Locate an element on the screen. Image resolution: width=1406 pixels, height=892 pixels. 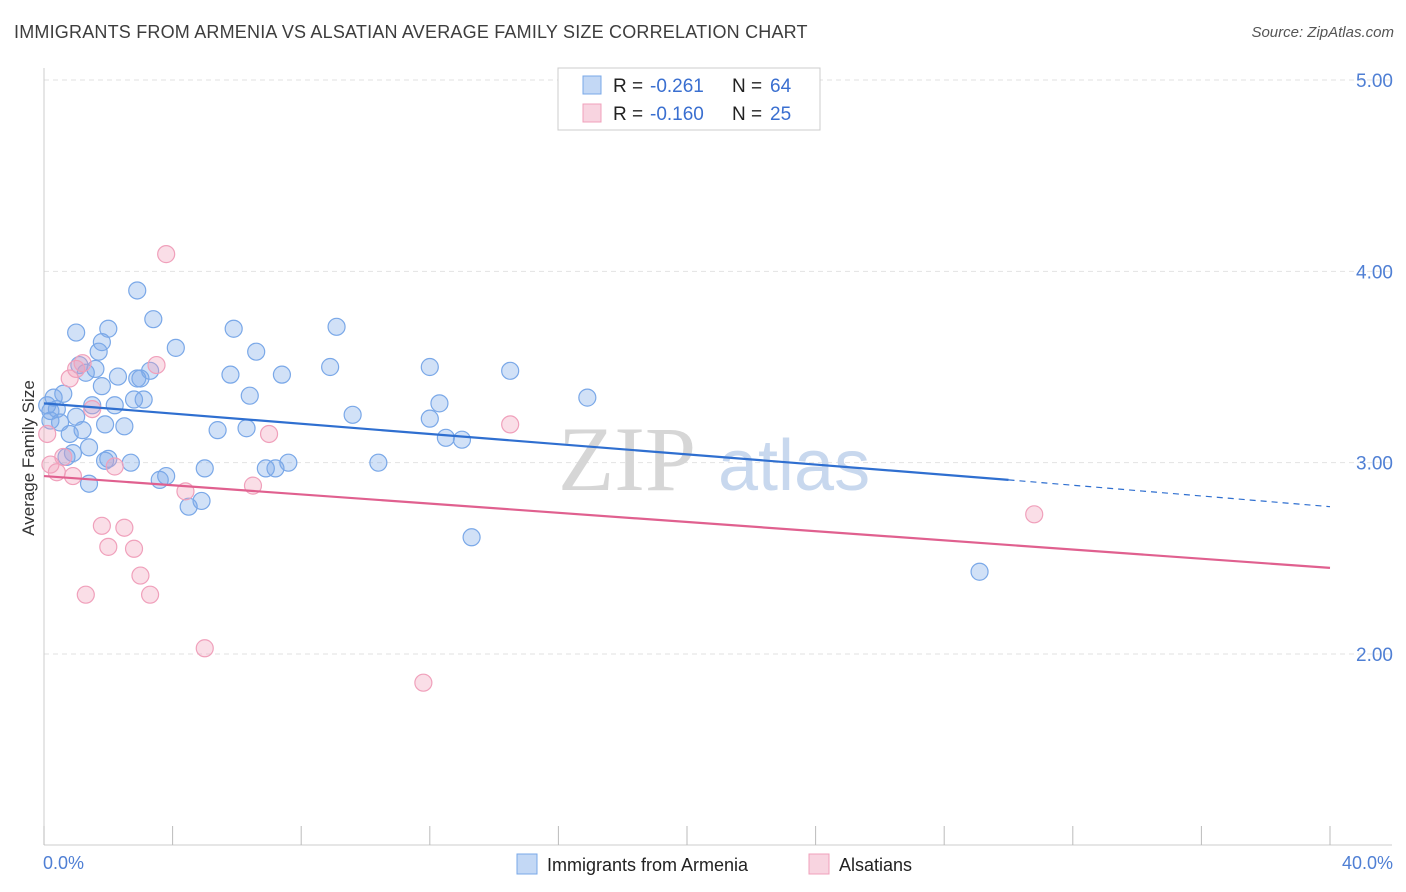
trend-line-armenia-extension is located at coordinates (1169, 493).